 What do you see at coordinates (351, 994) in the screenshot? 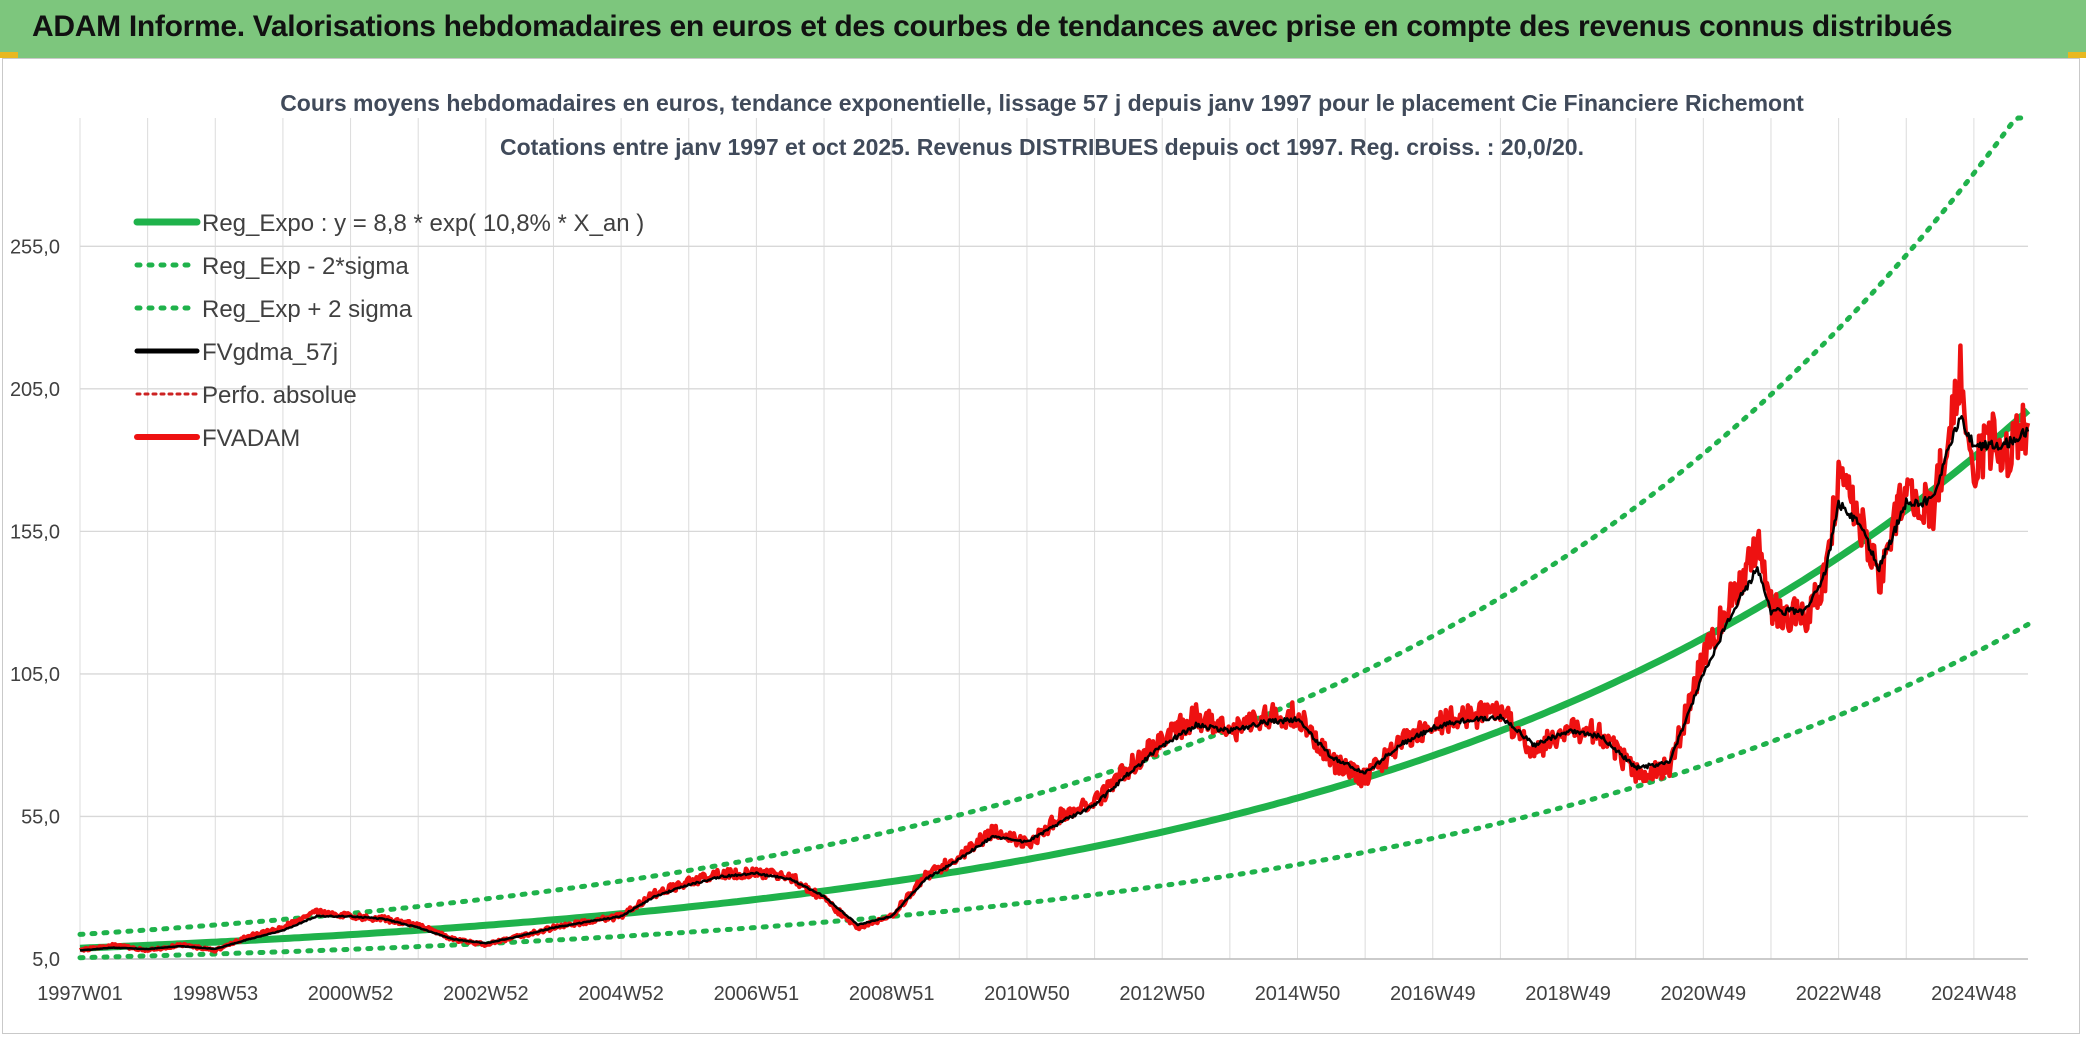
I see `x-tick-label: 2000W52` at bounding box center [351, 994].